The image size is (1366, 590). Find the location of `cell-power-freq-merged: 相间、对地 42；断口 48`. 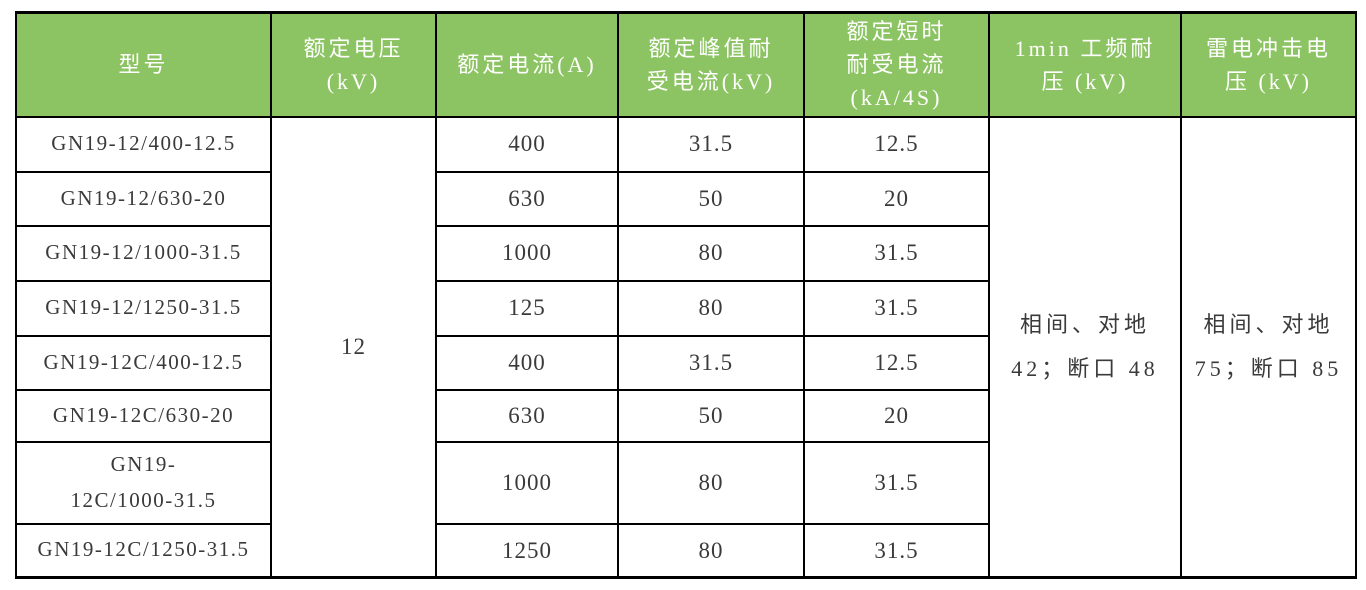

cell-power-freq-merged: 相间、对地 42；断口 48 is located at coordinates (1085, 347).